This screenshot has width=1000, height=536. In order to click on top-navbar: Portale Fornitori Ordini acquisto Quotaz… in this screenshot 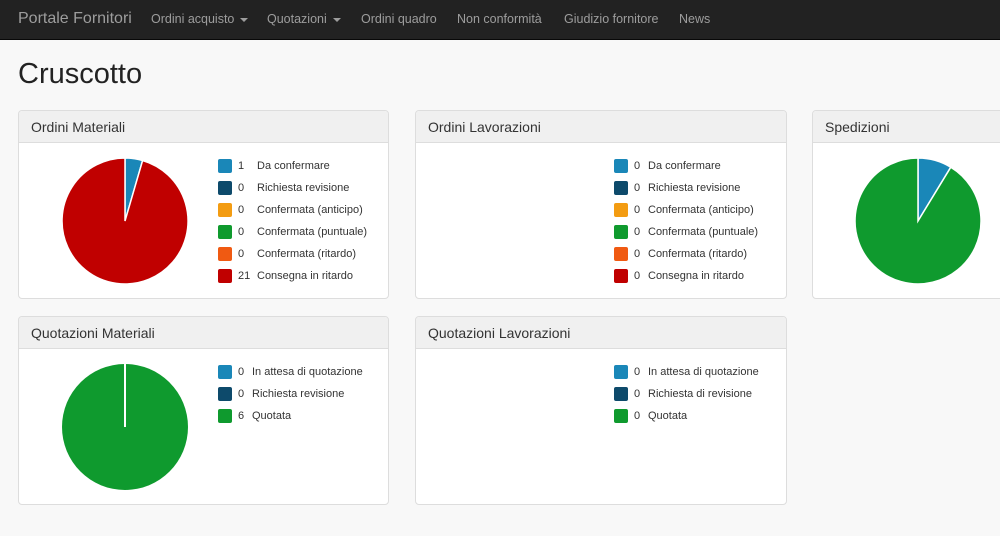, I will do `click(500, 20)`.